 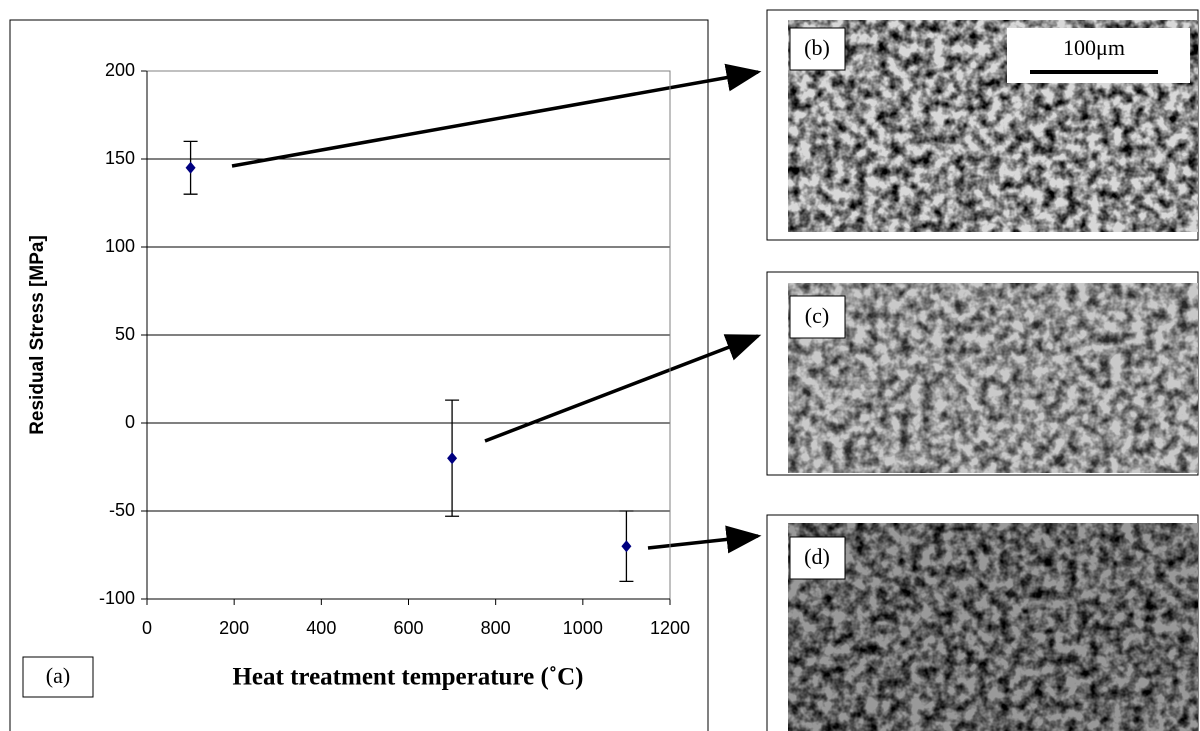 I want to click on x-tick-label: 200, so click(x=234, y=628).